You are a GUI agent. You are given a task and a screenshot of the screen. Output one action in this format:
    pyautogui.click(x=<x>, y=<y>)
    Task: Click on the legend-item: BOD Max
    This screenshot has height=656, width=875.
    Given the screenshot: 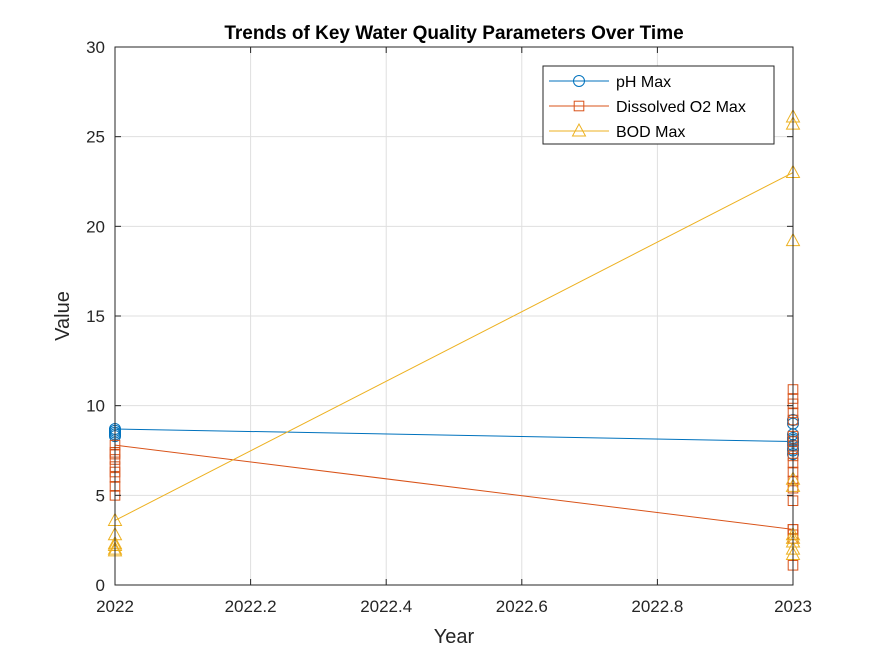 What is the action you would take?
    pyautogui.click(x=617, y=131)
    